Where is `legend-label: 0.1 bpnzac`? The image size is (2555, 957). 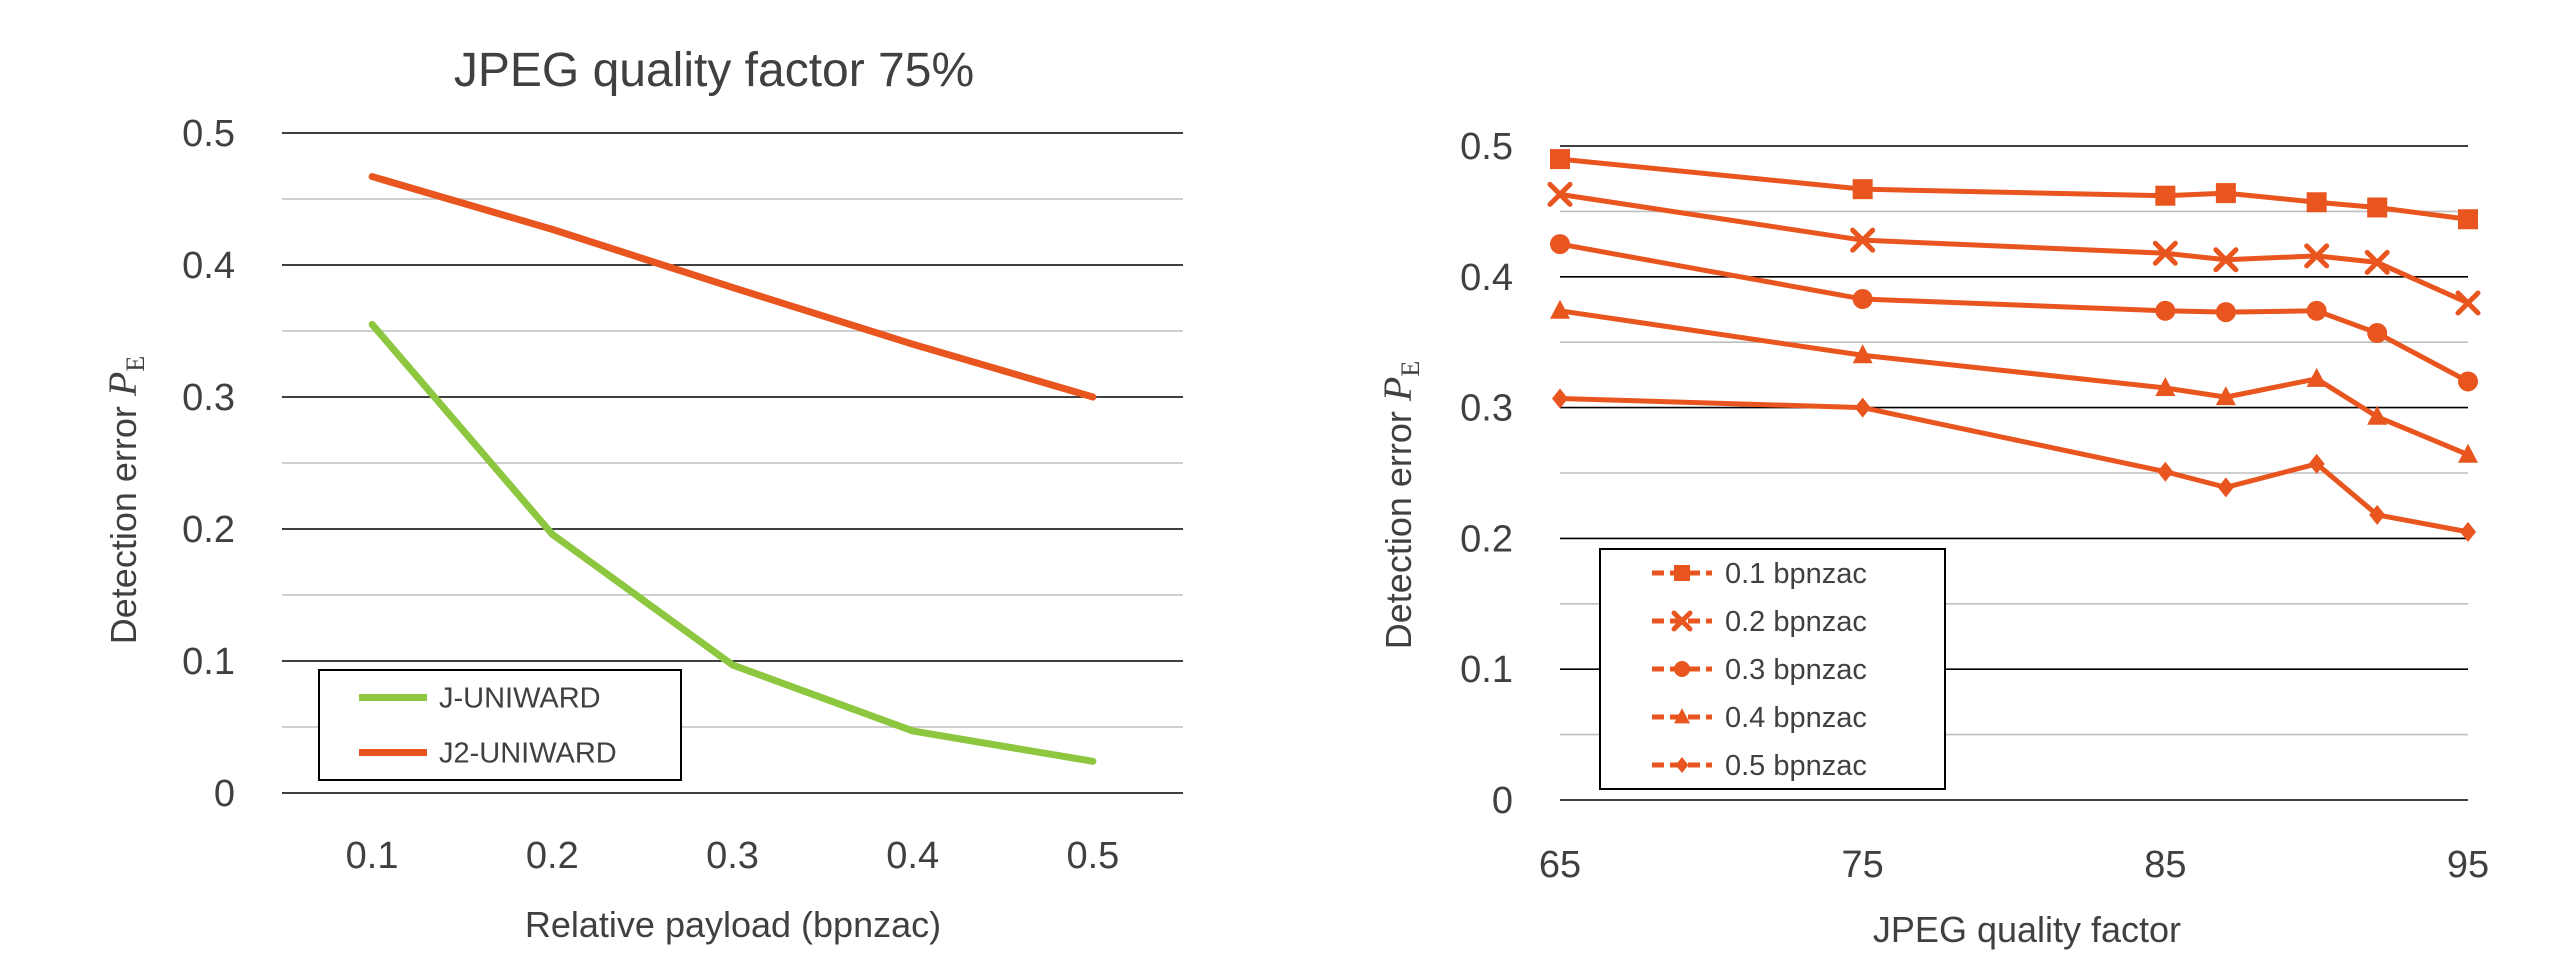
legend-label: 0.1 bpnzac is located at coordinates (1796, 574).